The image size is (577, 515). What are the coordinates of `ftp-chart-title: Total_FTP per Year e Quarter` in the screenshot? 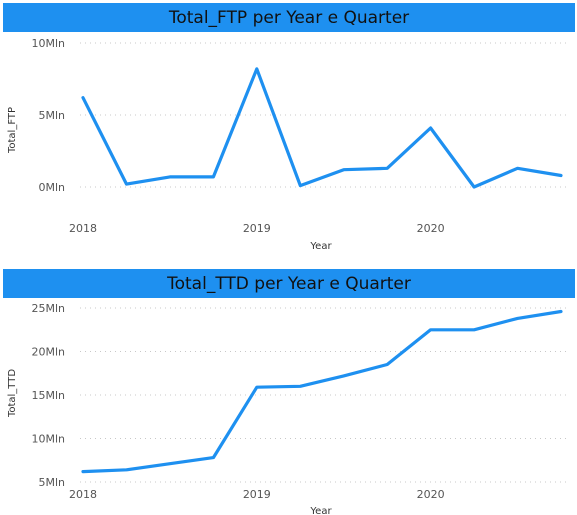 It's located at (289, 17).